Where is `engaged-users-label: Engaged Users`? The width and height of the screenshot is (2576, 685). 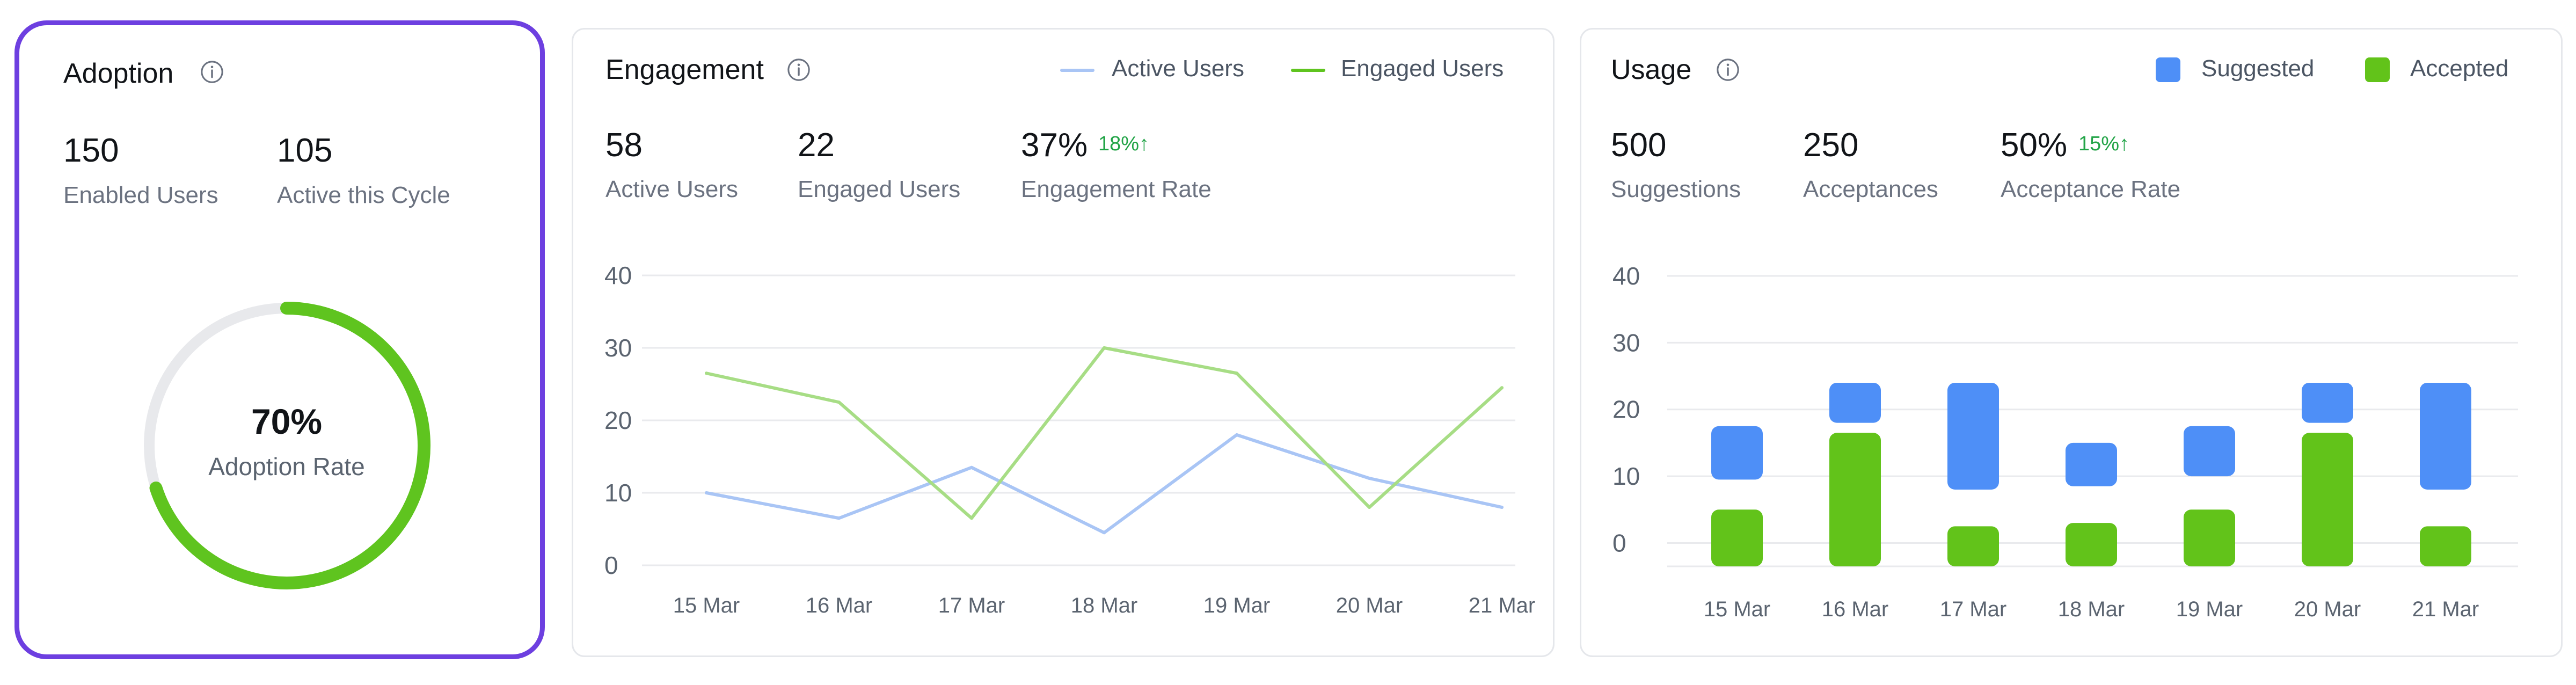 engaged-users-label: Engaged Users is located at coordinates (879, 189).